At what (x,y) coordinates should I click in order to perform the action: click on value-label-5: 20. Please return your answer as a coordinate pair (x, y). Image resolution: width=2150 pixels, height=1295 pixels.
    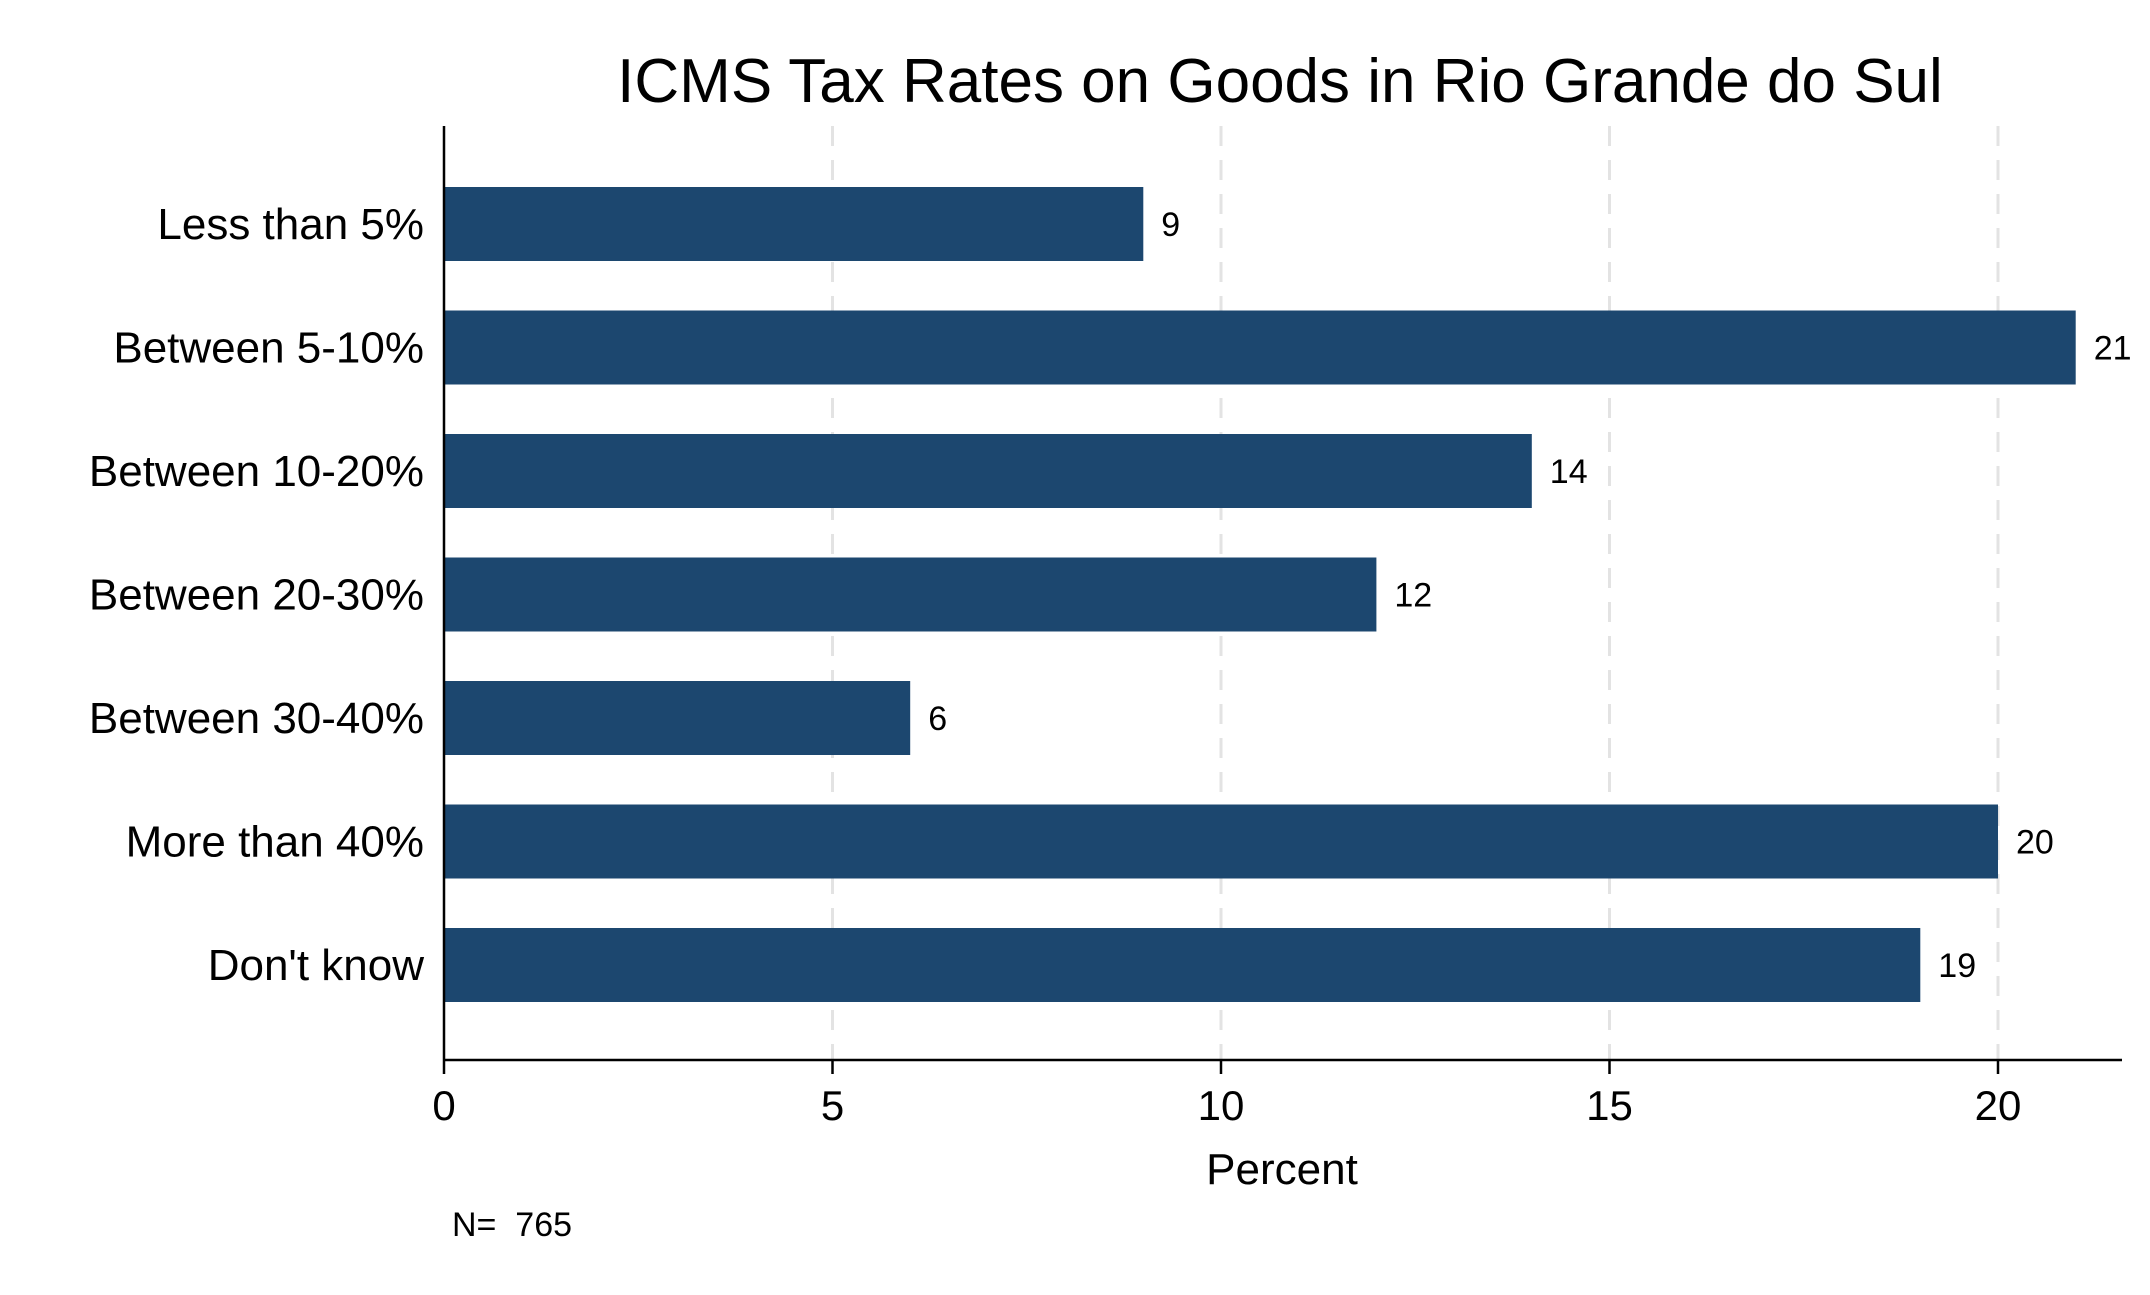
    Looking at the image, I should click on (2035, 843).